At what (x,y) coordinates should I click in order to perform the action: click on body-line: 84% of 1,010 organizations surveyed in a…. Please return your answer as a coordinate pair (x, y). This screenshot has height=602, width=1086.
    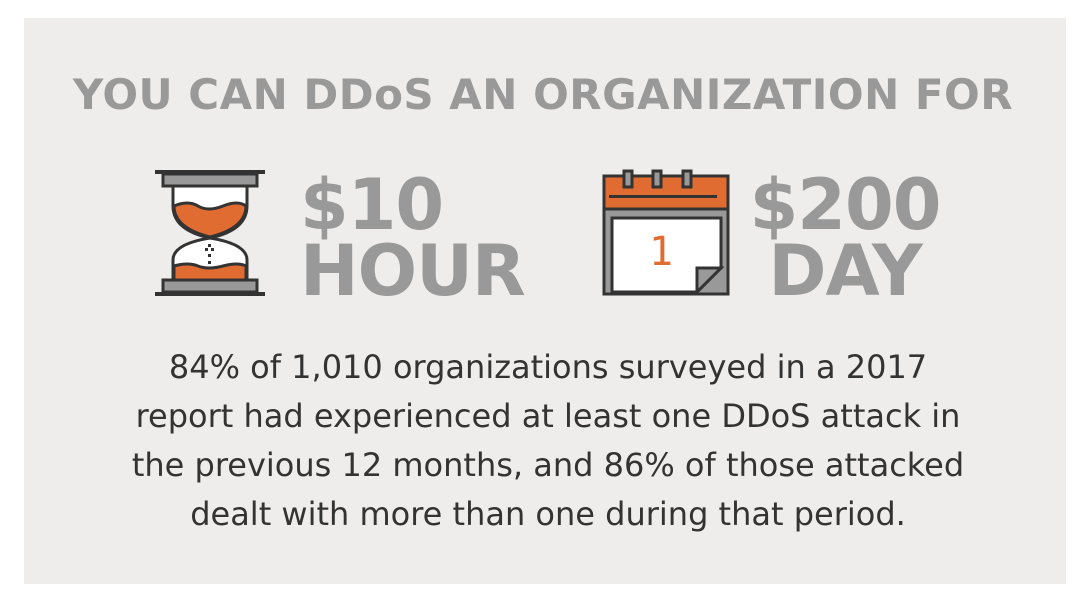
    Looking at the image, I should click on (548, 367).